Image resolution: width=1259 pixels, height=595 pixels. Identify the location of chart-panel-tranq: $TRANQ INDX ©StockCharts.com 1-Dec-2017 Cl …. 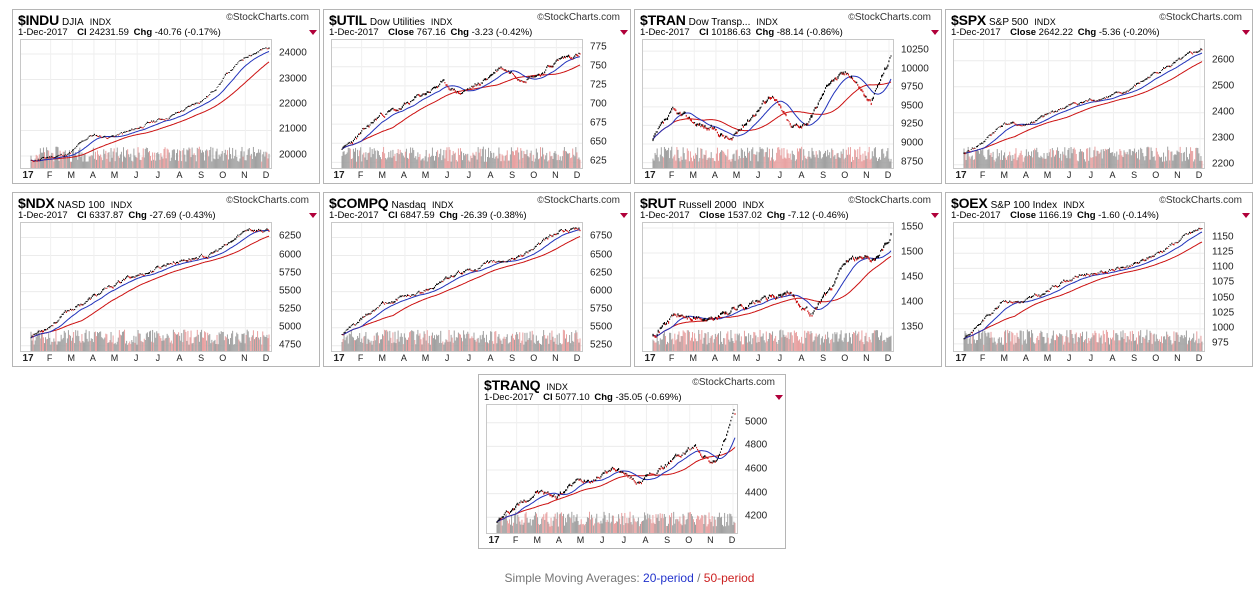
(632, 461).